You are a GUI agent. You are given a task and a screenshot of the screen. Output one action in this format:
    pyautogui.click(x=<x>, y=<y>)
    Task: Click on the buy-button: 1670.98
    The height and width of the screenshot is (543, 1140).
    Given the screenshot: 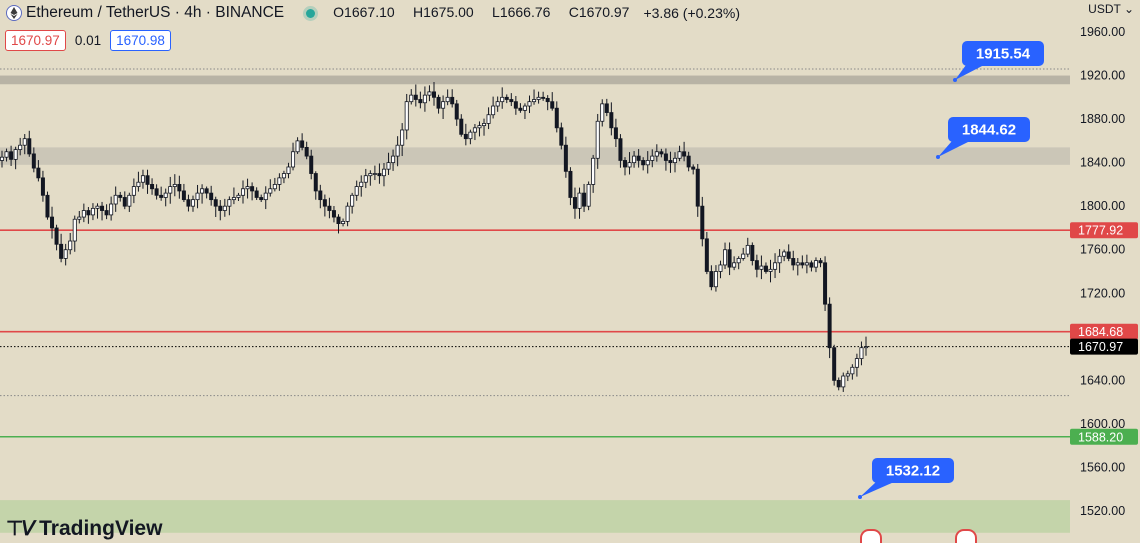 What is the action you would take?
    pyautogui.click(x=140, y=40)
    